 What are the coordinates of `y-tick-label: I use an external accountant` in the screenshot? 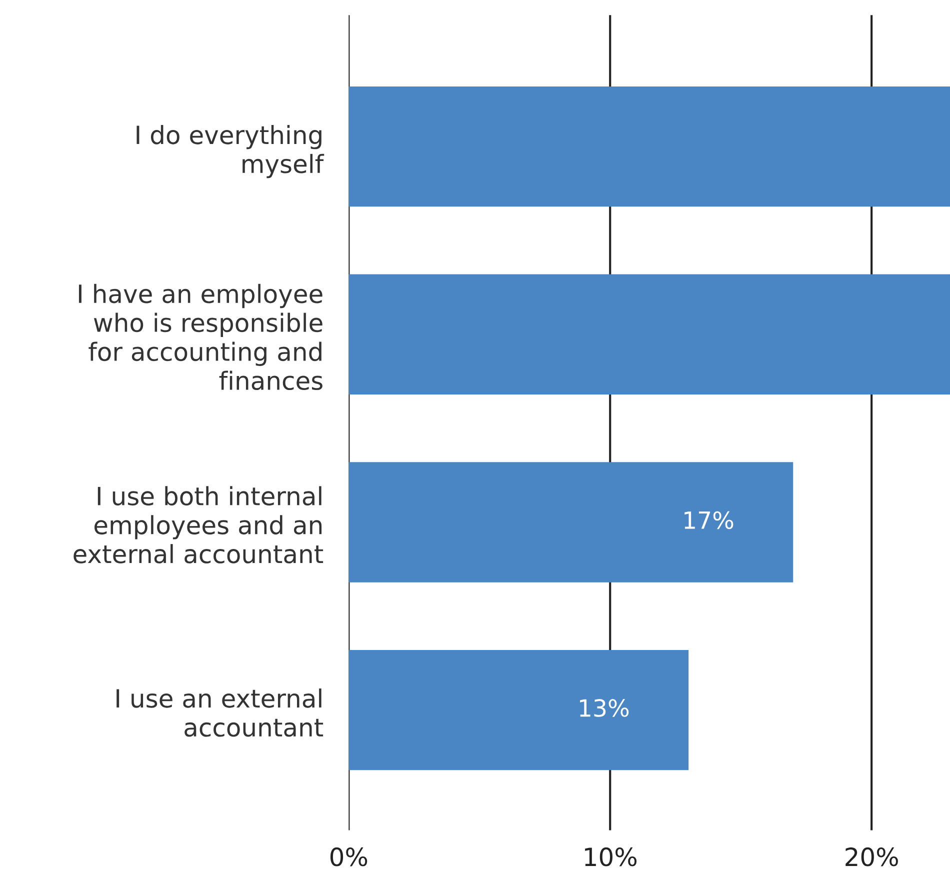 It's located at (220, 712).